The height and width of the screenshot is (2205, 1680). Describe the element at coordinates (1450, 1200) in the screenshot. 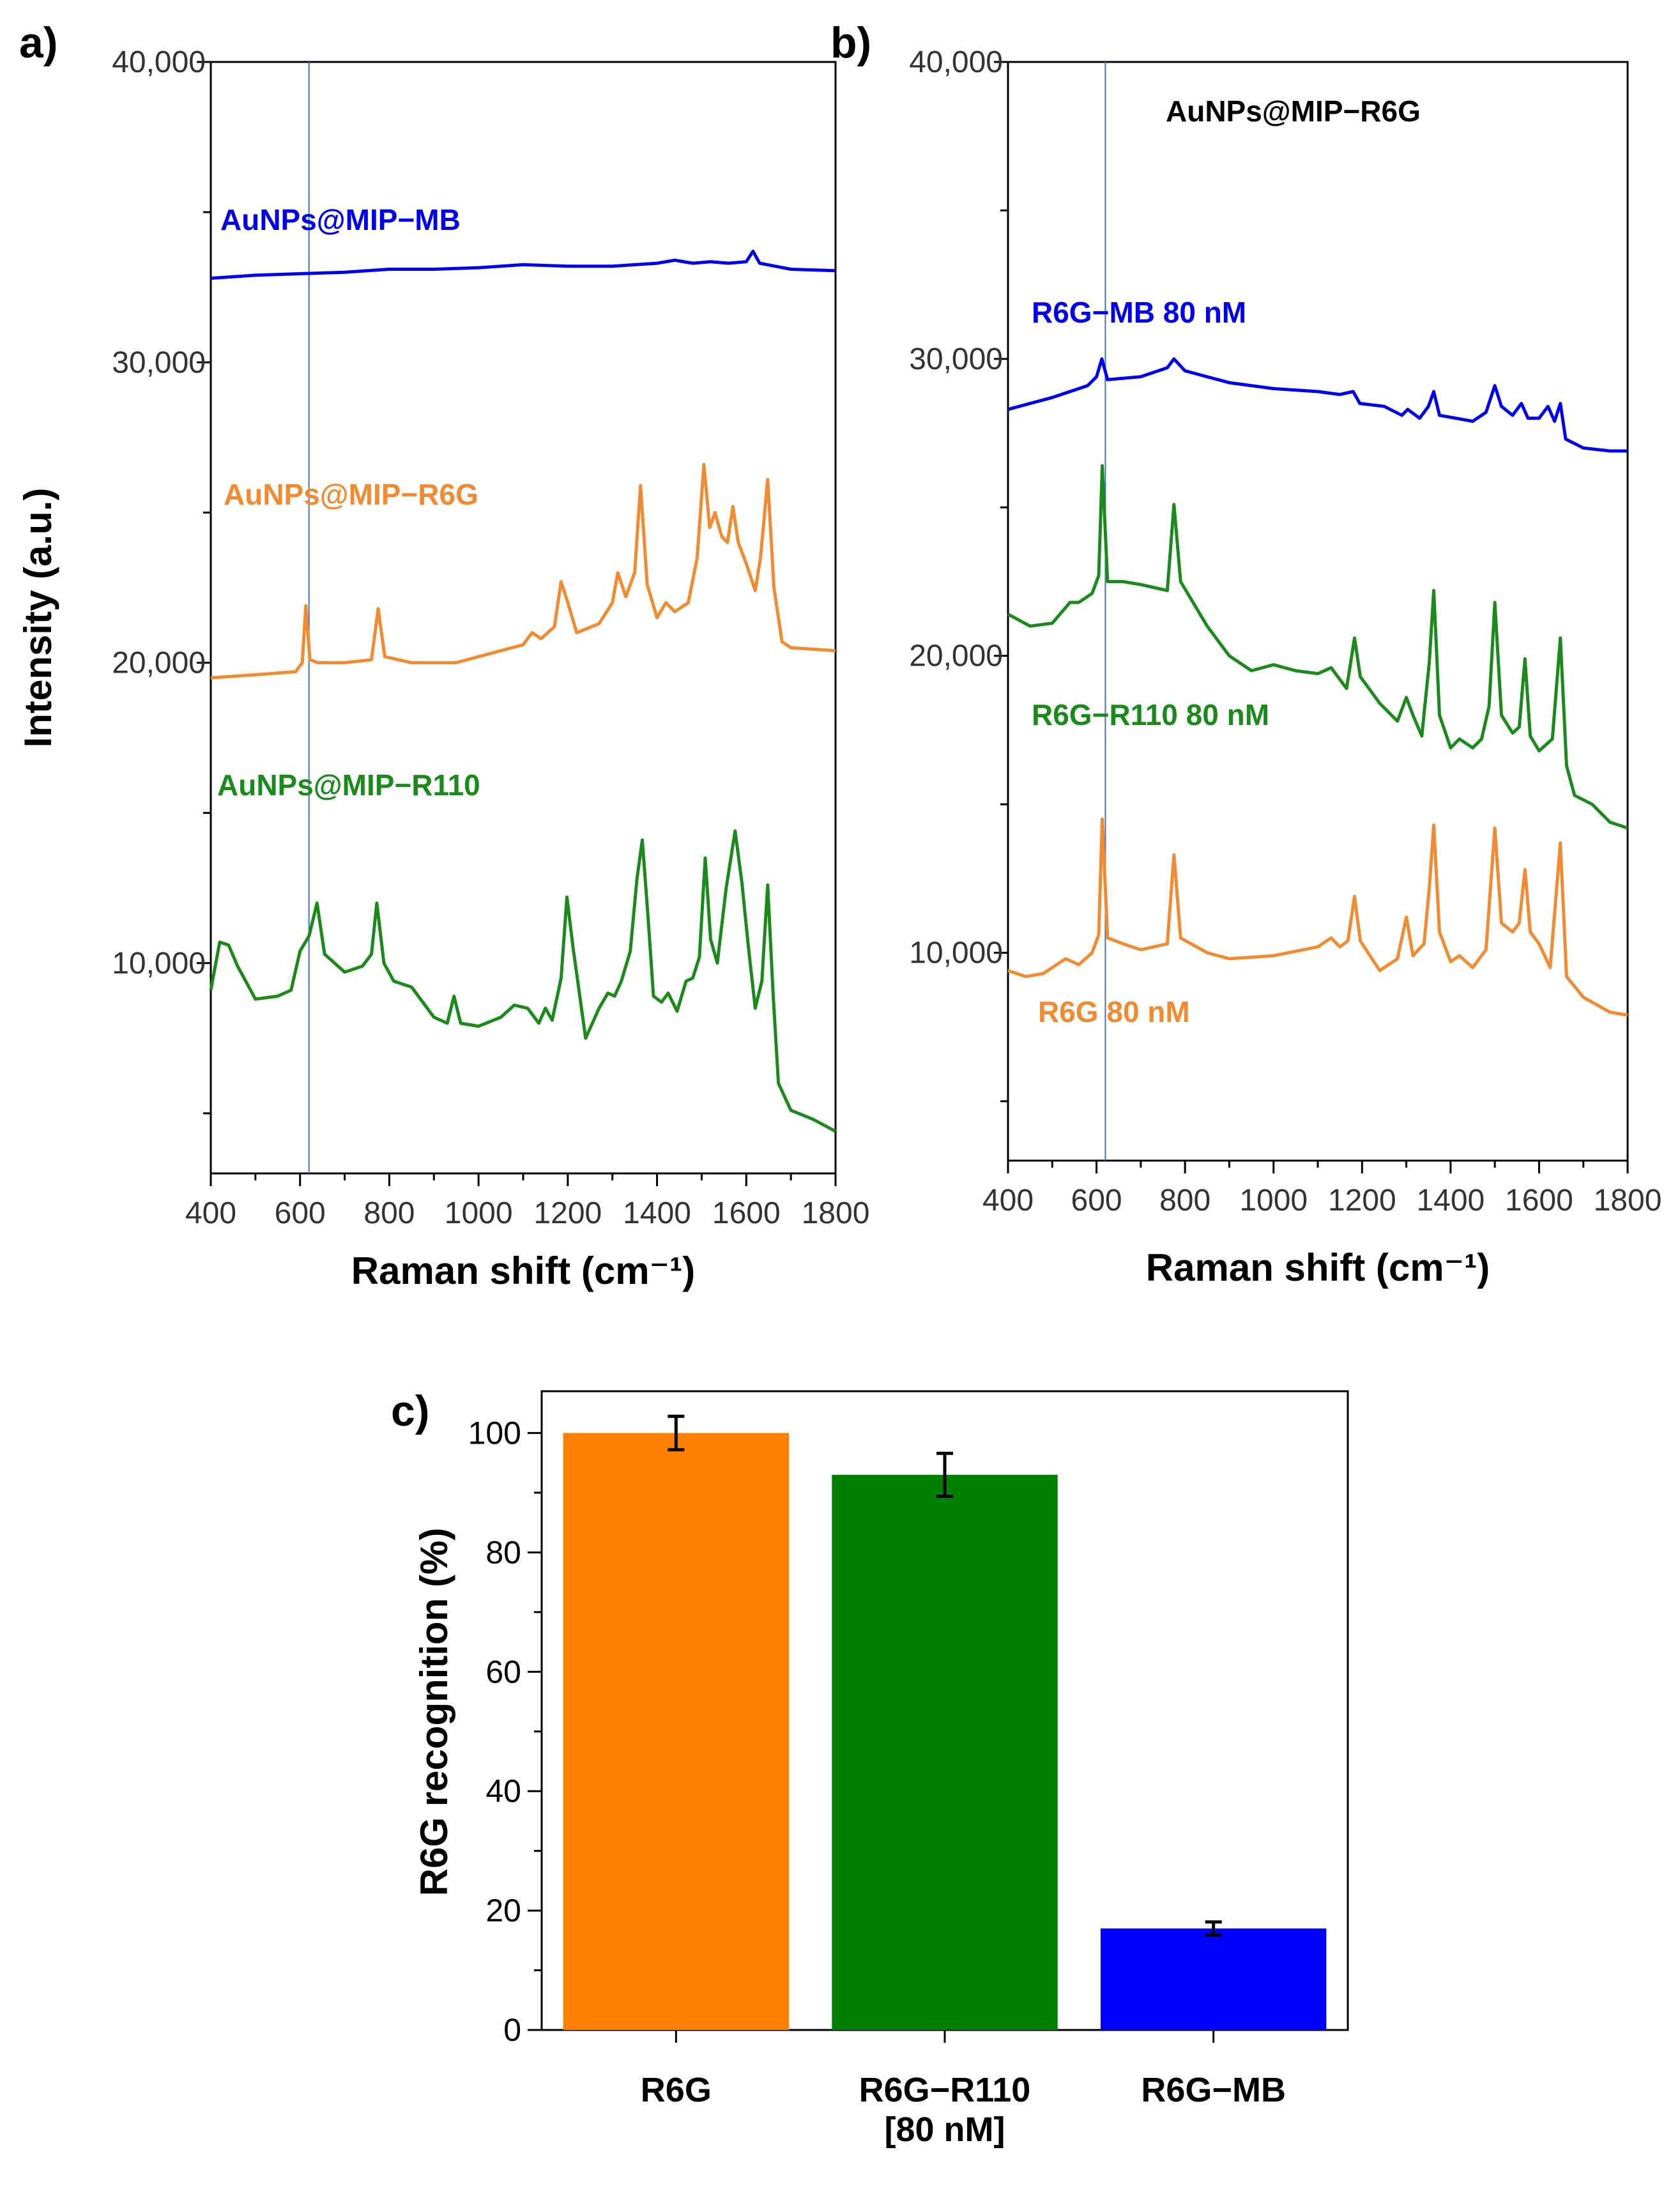

I see `panel-b-x-tick-label: 1400` at that location.